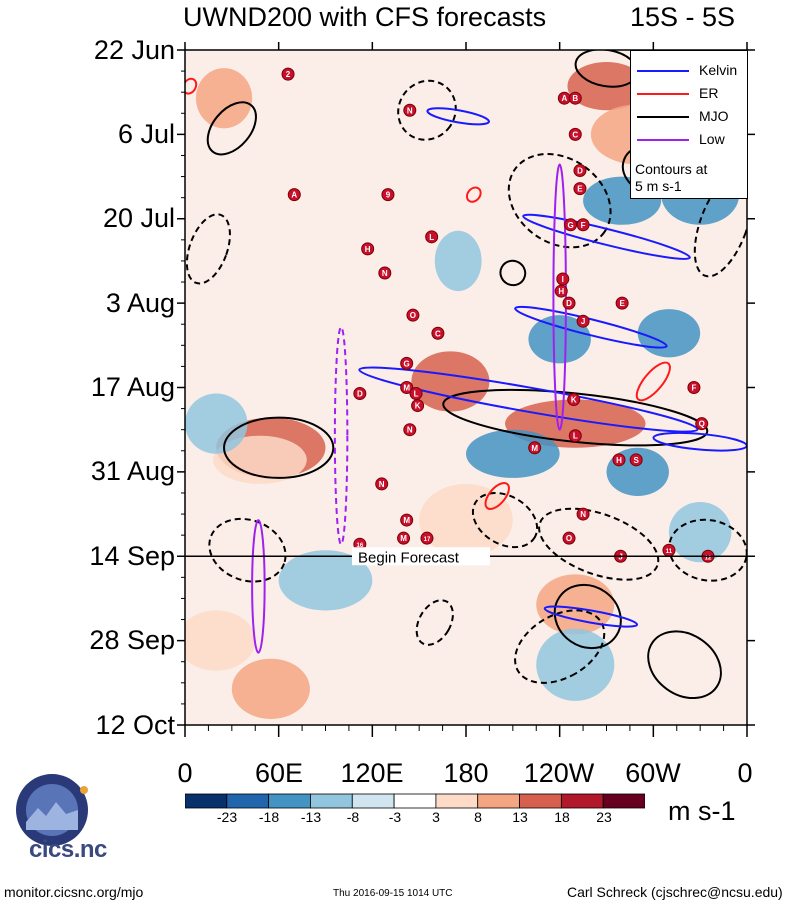 This screenshot has height=907, width=809. I want to click on footer-url: monitor.cicsnc.org/mjo, so click(74, 892).